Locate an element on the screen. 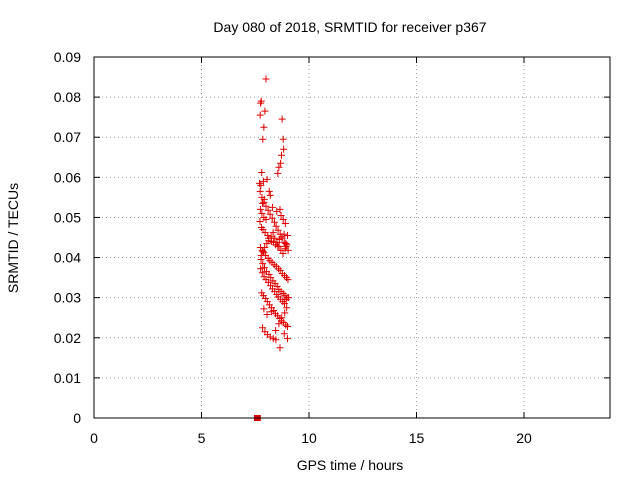 Image resolution: width=640 pixels, height=480 pixels. y-tick-label: 0.03 is located at coordinates (67, 298).